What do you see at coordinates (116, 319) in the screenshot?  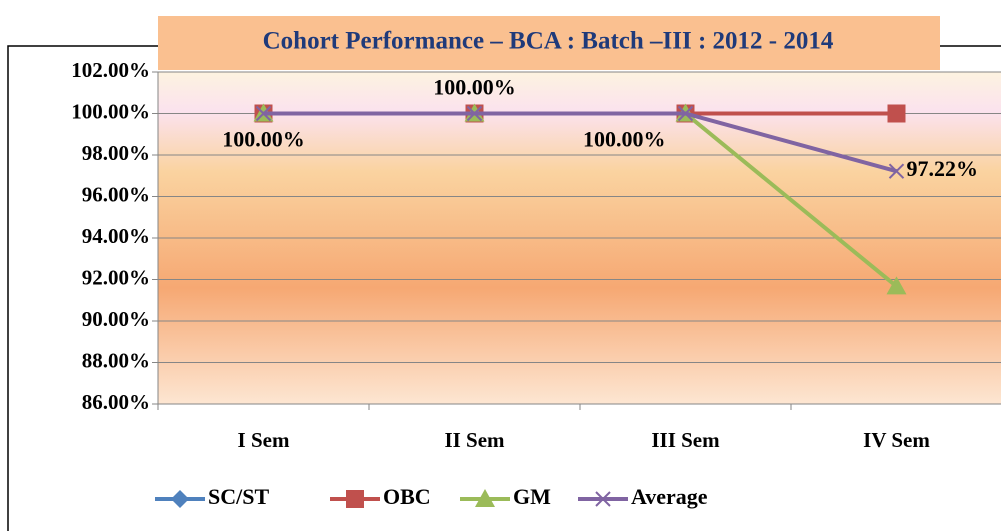 I see `y-tick-label: 90.00%` at bounding box center [116, 319].